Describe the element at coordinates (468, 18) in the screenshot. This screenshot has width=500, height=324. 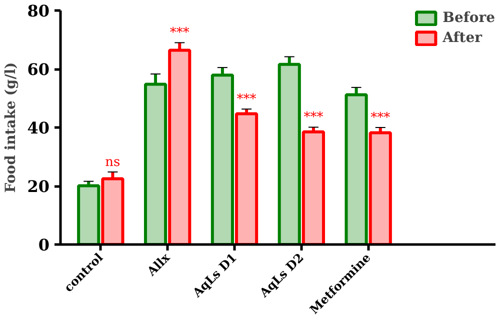
I see `legend-label: Before` at that location.